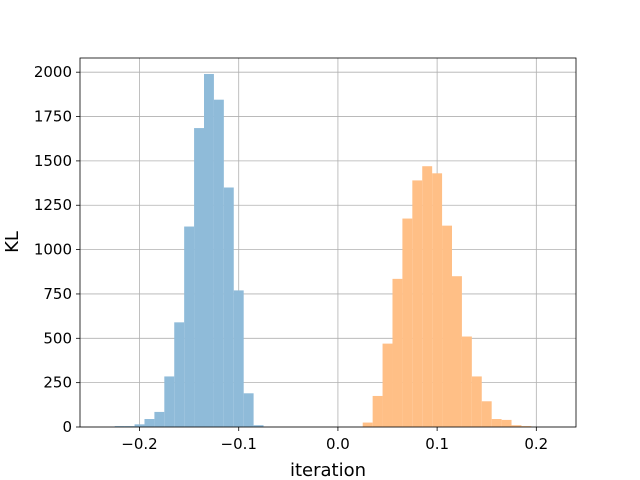 This screenshot has width=640, height=480. I want to click on y-axis-label: KL, so click(12, 242).